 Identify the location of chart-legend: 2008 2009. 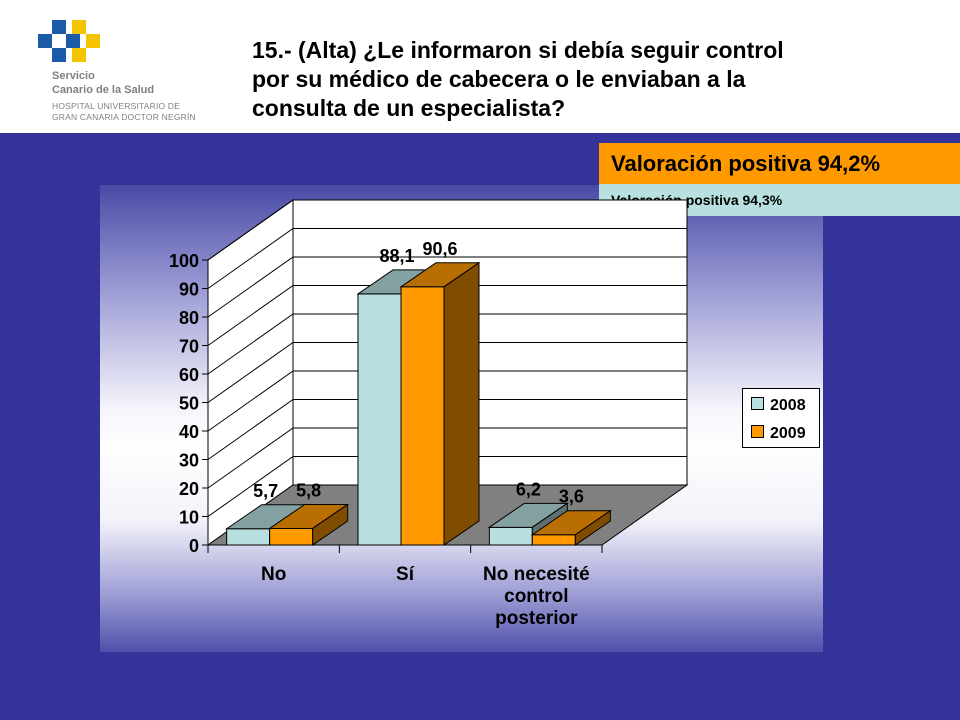
(781, 418).